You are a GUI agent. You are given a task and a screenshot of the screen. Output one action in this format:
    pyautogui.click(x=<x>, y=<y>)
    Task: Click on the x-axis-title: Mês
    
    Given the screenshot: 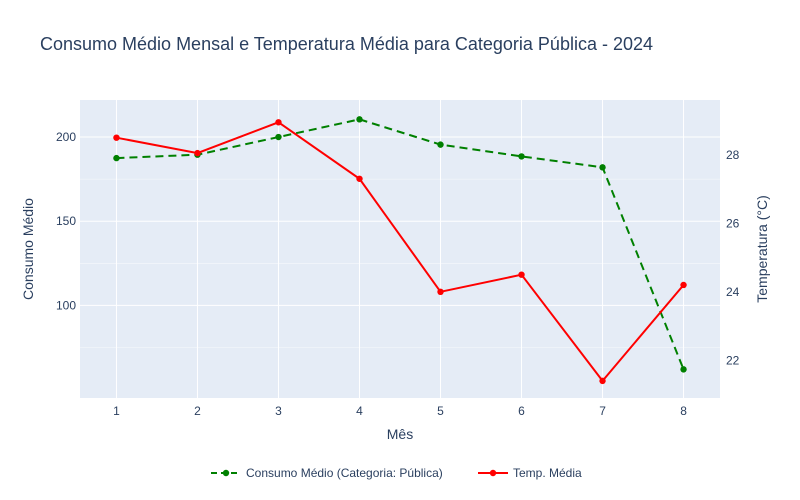 What is the action you would take?
    pyautogui.click(x=400, y=434)
    